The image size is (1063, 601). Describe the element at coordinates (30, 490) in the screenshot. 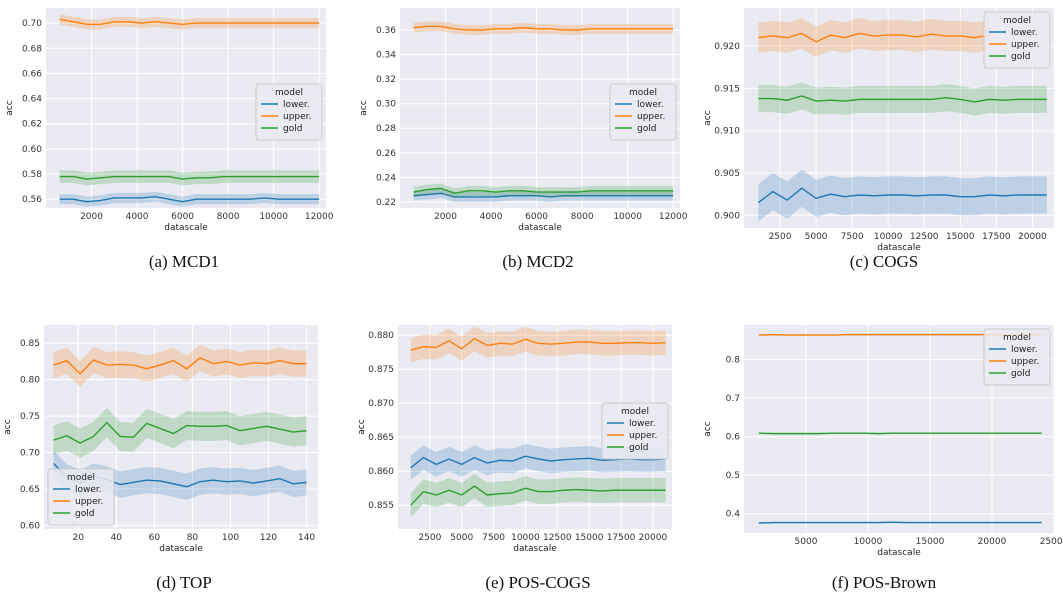

I see `y-tick-label: 0.65` at that location.